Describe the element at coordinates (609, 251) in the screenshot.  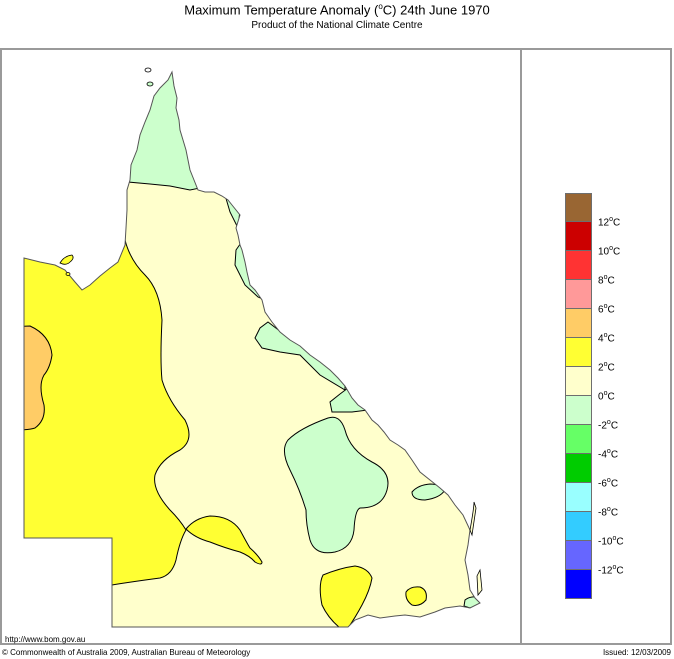
I see `legend-label: 10oC` at that location.